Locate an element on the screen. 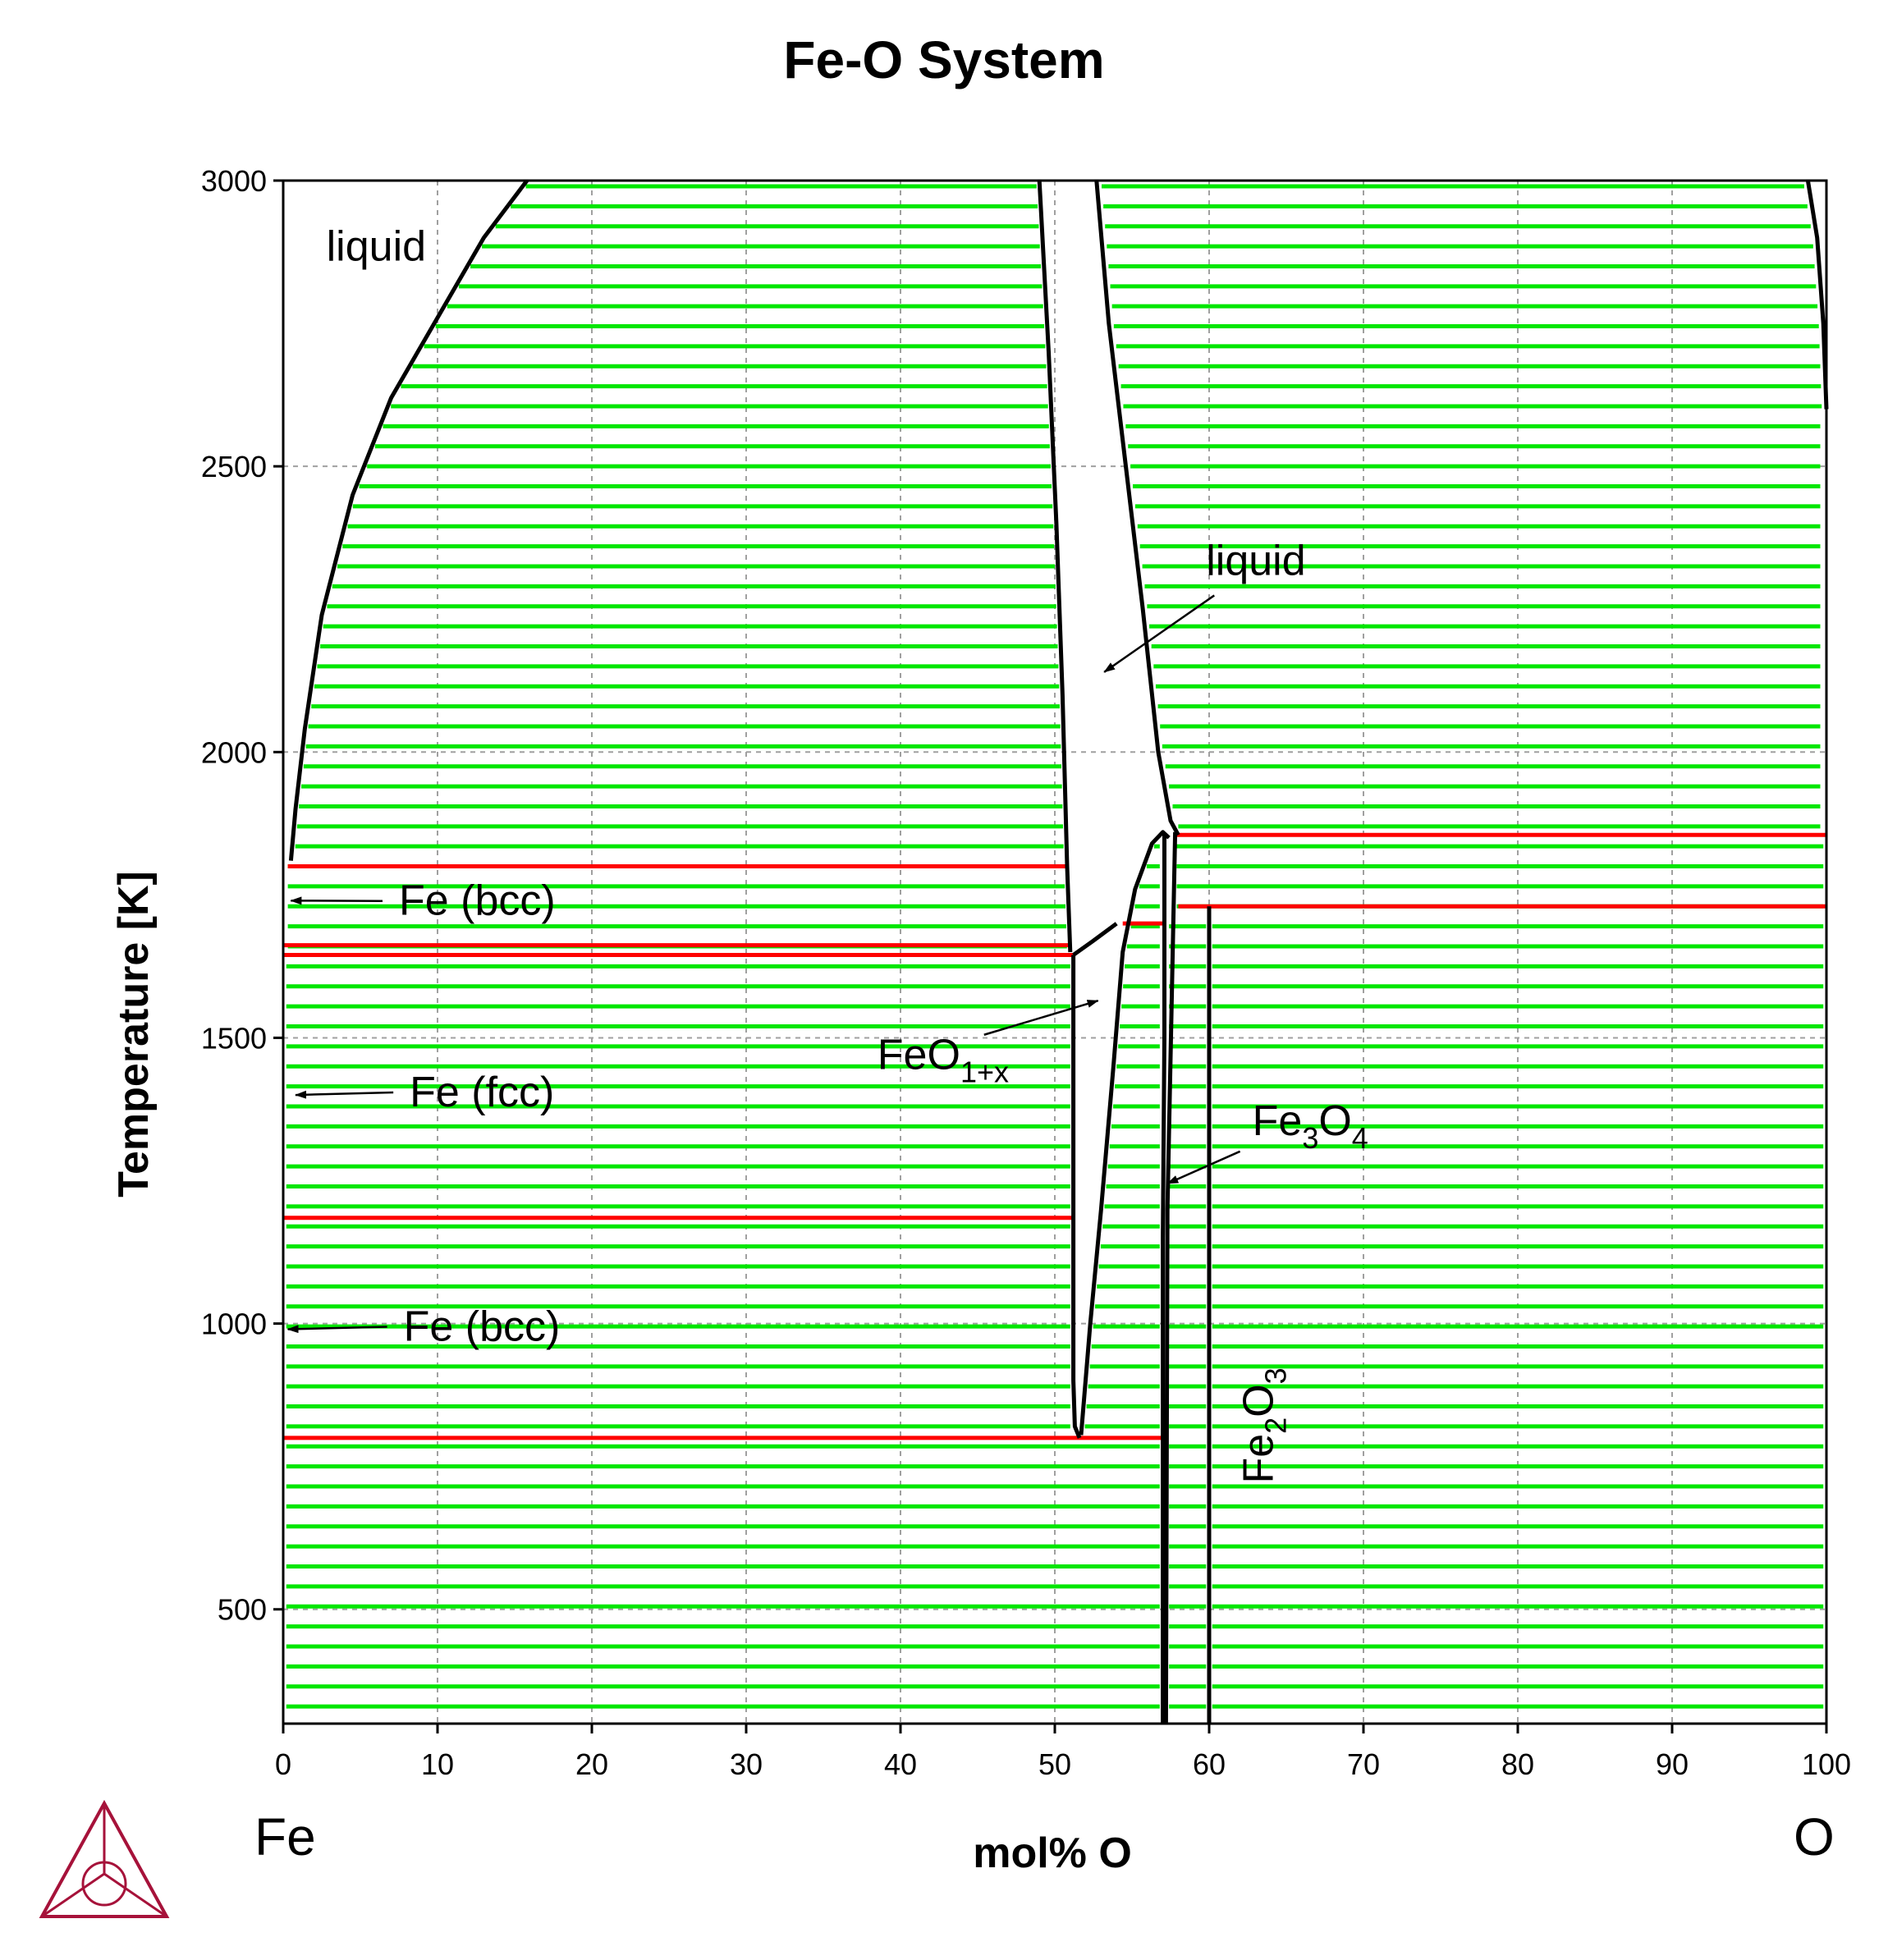 This screenshot has height=1960, width=1888. x-axis-ticks: 0 10 20 30 40 50 60 70 80 90 100 is located at coordinates (1063, 1752).